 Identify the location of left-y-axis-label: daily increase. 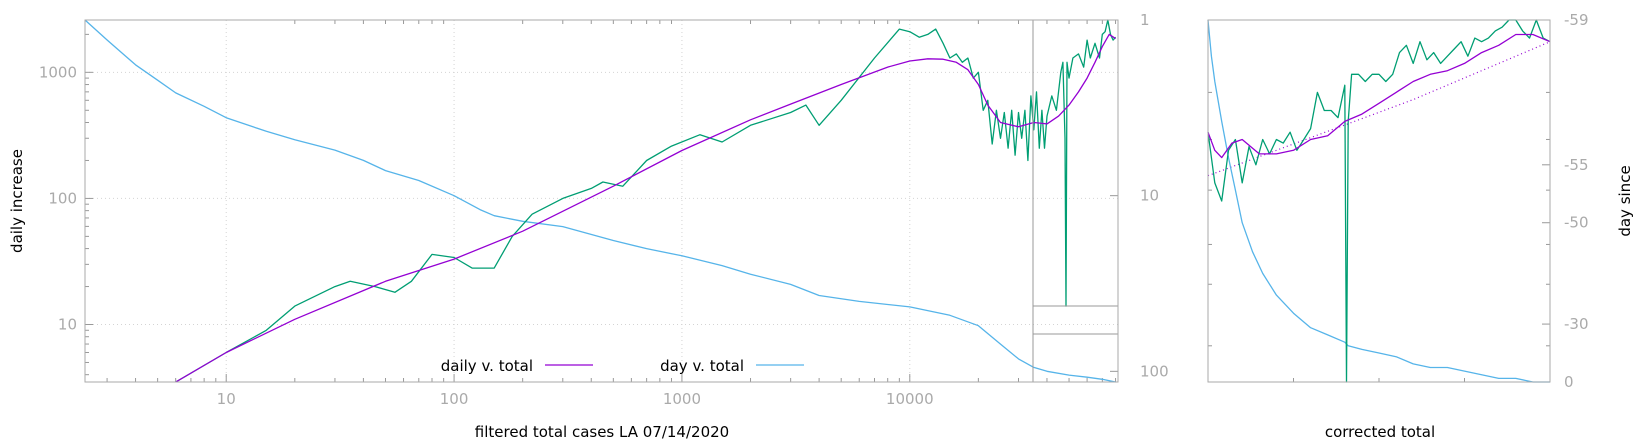
(17, 201).